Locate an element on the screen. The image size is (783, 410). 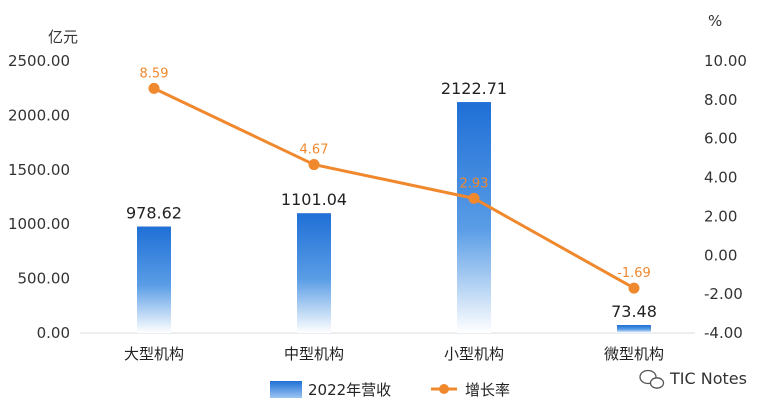
category-label: 小型机构 is located at coordinates (474, 354).